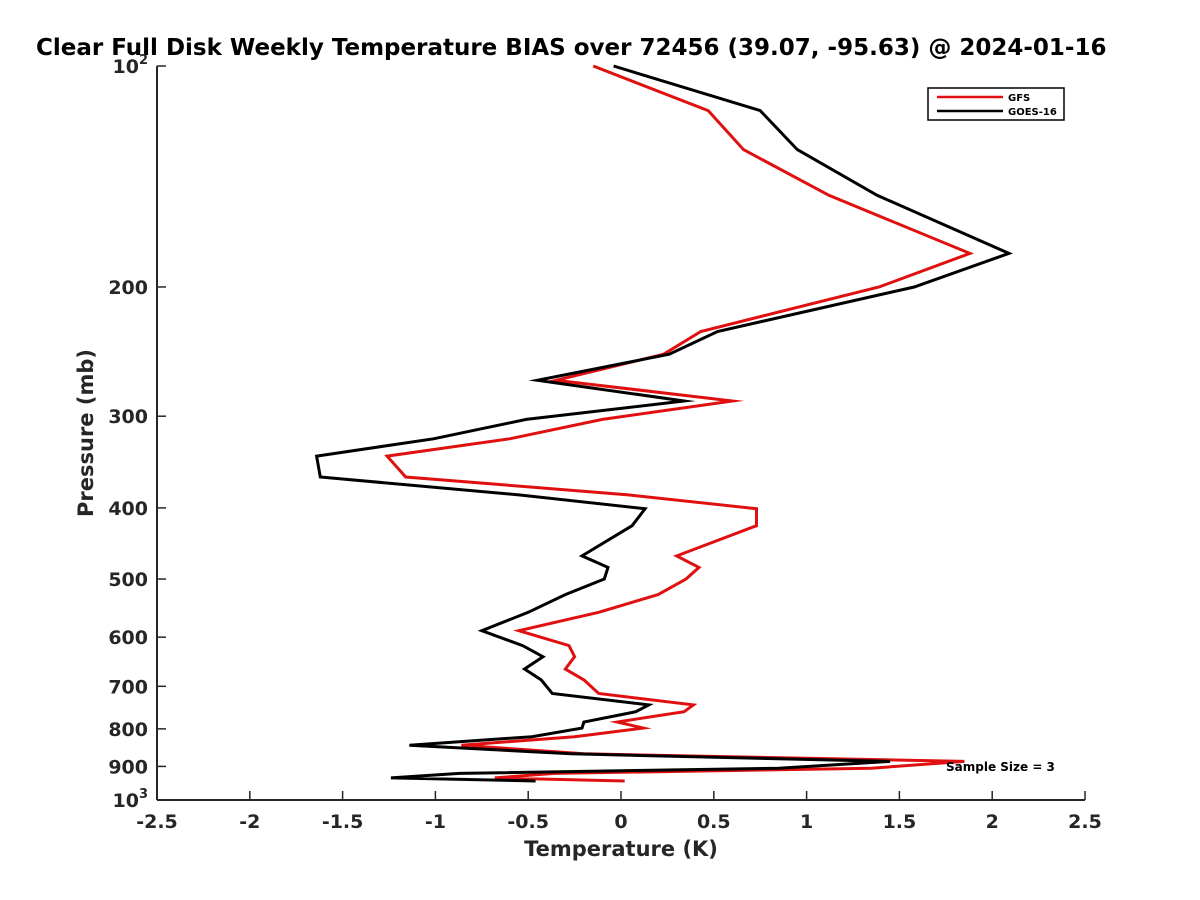  Describe the element at coordinates (128, 687) in the screenshot. I see `y-tick-label: 700` at that location.